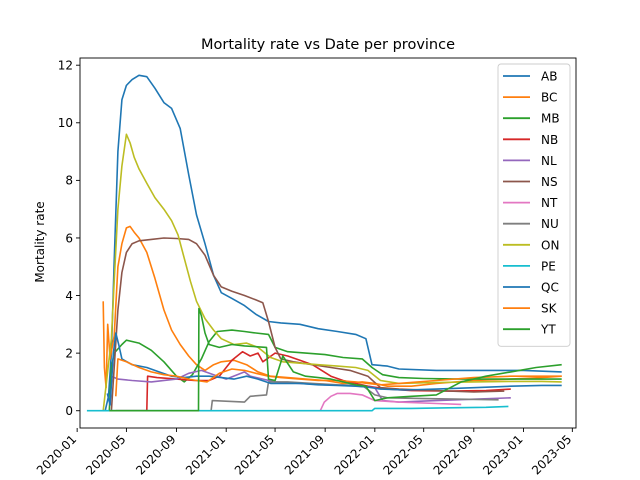 This screenshot has height=480, width=640. What do you see at coordinates (549, 182) in the screenshot?
I see `legend-label-ns: NS` at bounding box center [549, 182].